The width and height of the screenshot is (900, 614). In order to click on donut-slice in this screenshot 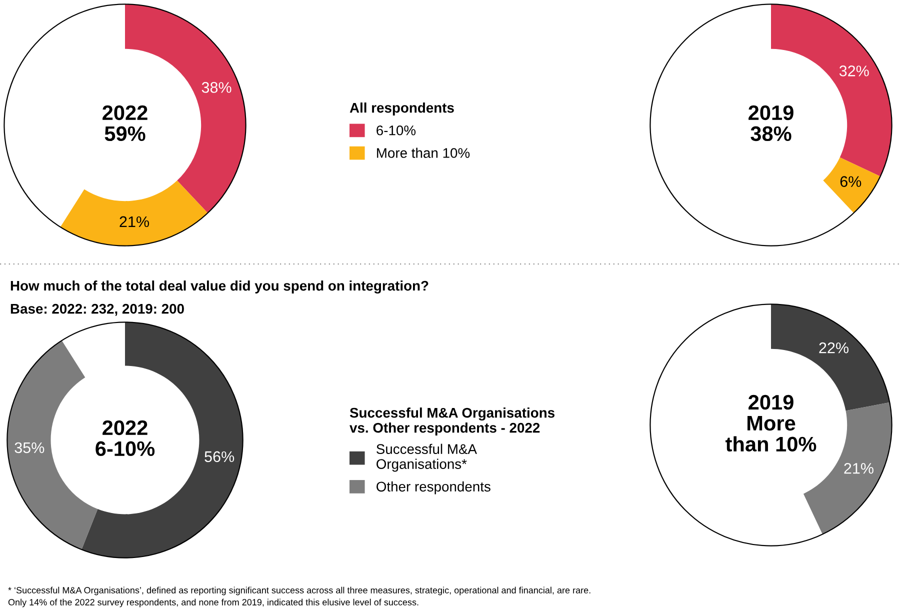, I will do `click(162, 440)`.